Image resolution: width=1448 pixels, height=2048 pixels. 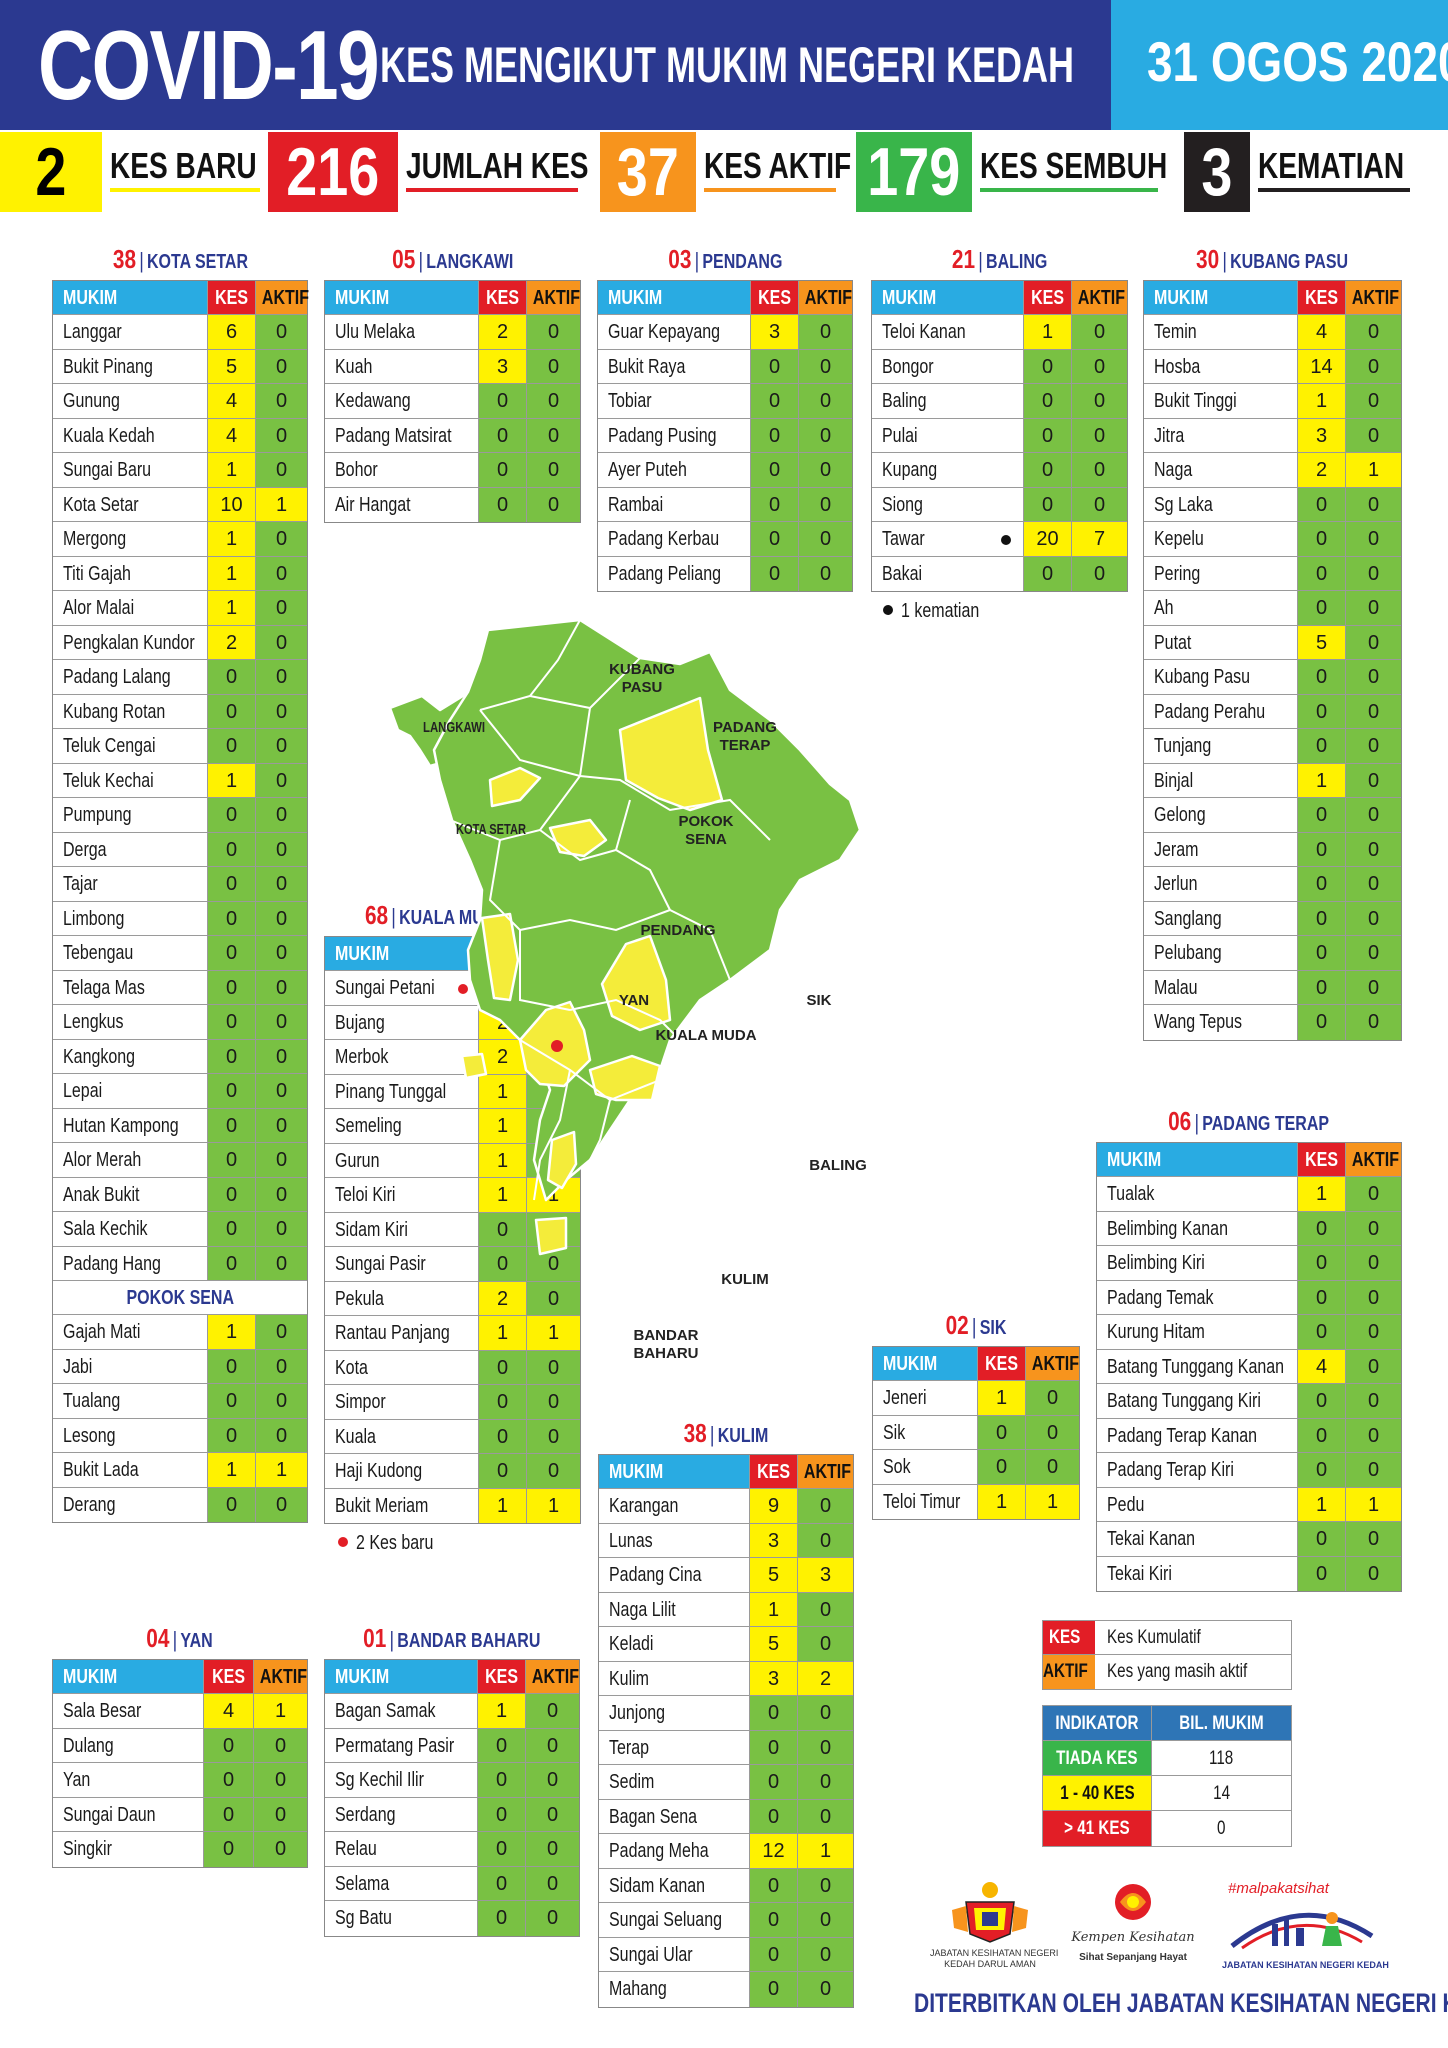 I want to click on kes-value: 3, so click(x=502, y=366).